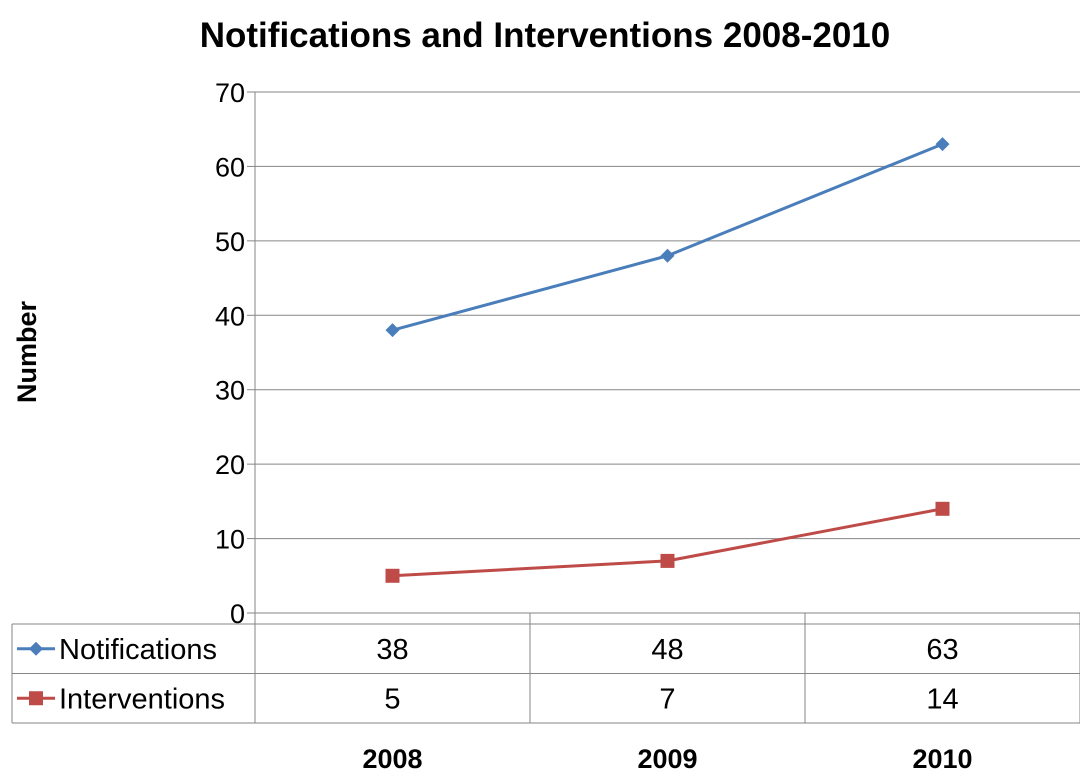 This screenshot has height=771, width=1080. What do you see at coordinates (942, 650) in the screenshot?
I see `table-cell-value: 63` at bounding box center [942, 650].